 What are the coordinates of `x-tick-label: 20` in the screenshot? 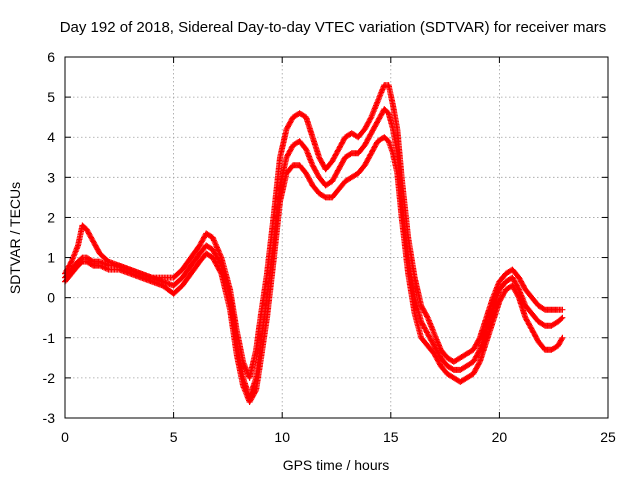 It's located at (500, 437).